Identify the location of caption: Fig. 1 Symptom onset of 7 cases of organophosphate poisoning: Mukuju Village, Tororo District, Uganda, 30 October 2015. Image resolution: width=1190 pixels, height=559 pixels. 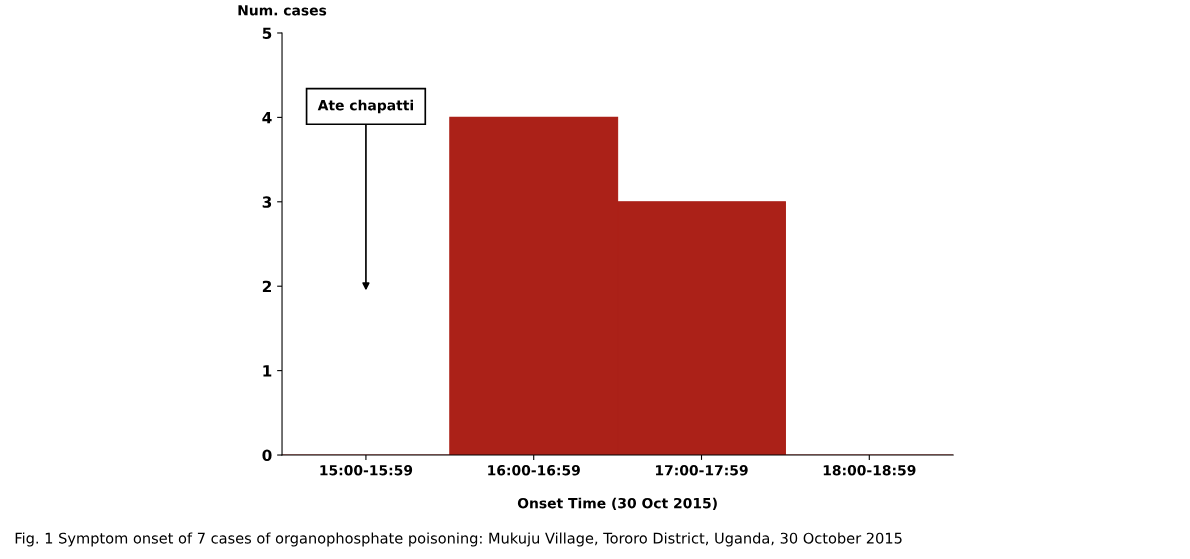
(458, 539).